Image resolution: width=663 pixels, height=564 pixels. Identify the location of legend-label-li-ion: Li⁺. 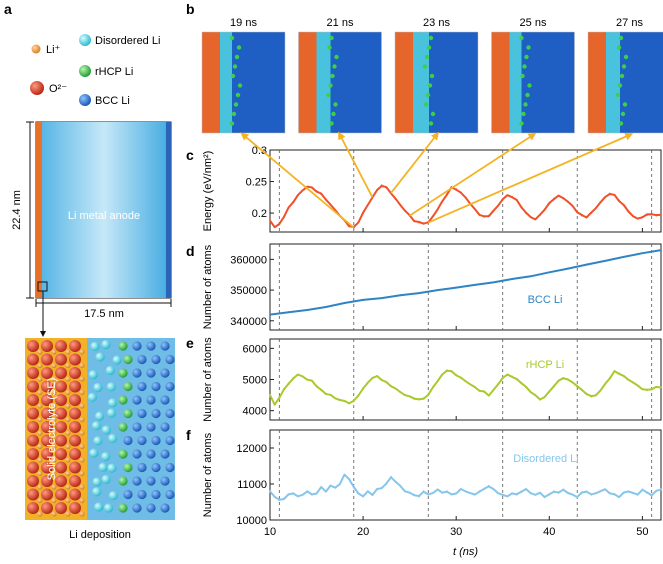
(53, 50).